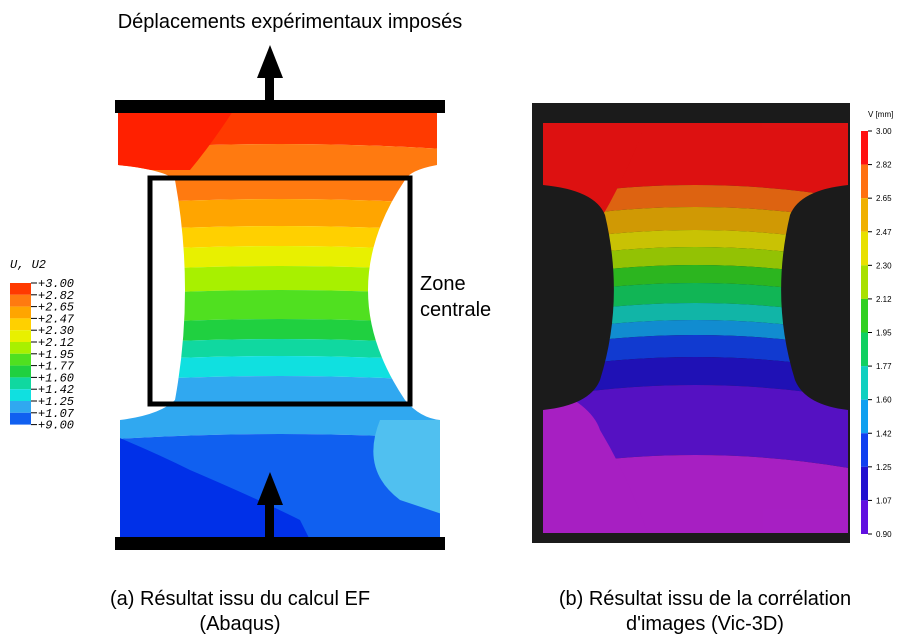 The height and width of the screenshot is (635, 908). What do you see at coordinates (884, 299) in the screenshot?
I see `colorbar-label: 2.12` at bounding box center [884, 299].